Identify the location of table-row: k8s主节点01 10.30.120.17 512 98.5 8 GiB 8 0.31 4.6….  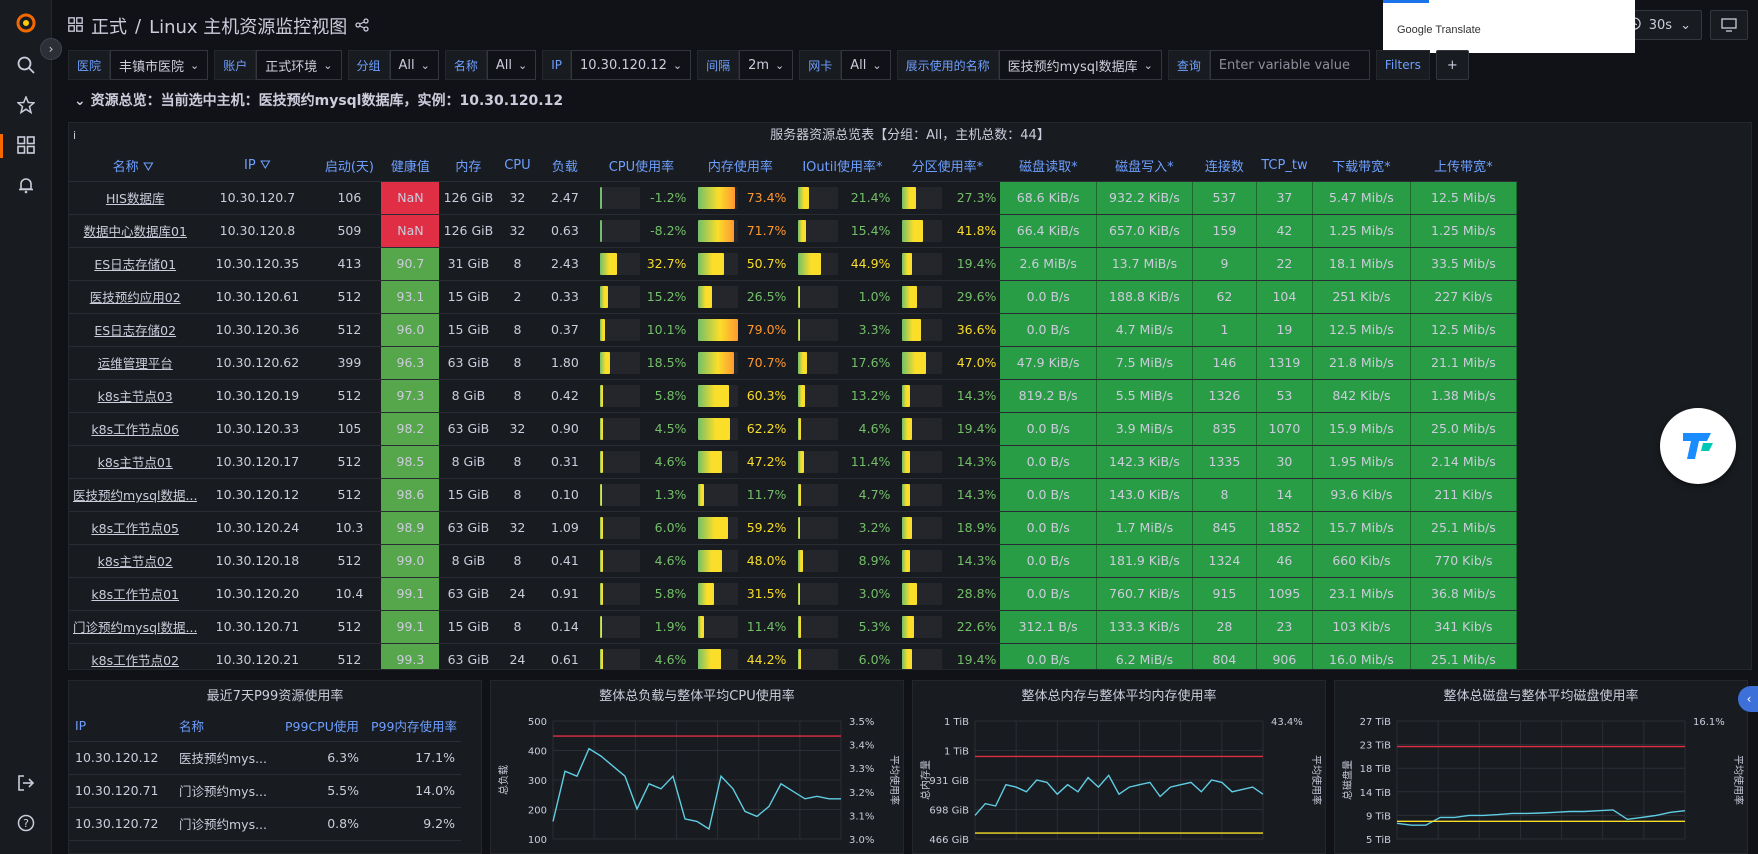
(793, 462).